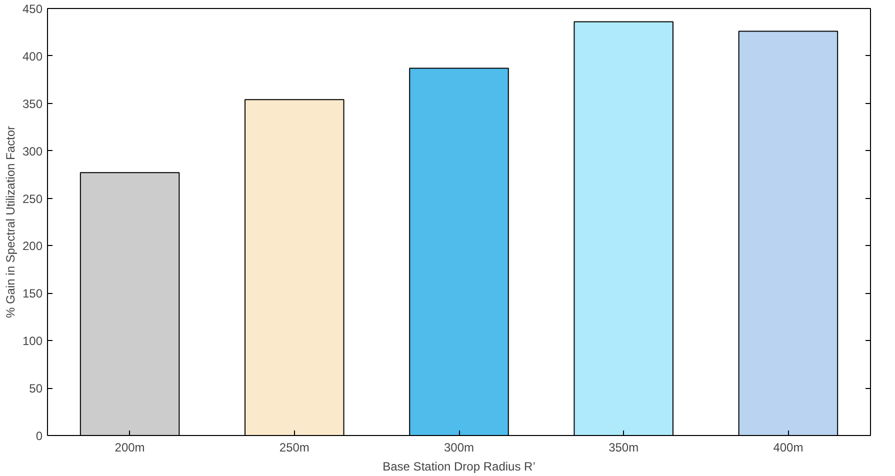 Image resolution: width=895 pixels, height=476 pixels. Describe the element at coordinates (294, 447) in the screenshot. I see `x-tick-label: 250m` at that location.